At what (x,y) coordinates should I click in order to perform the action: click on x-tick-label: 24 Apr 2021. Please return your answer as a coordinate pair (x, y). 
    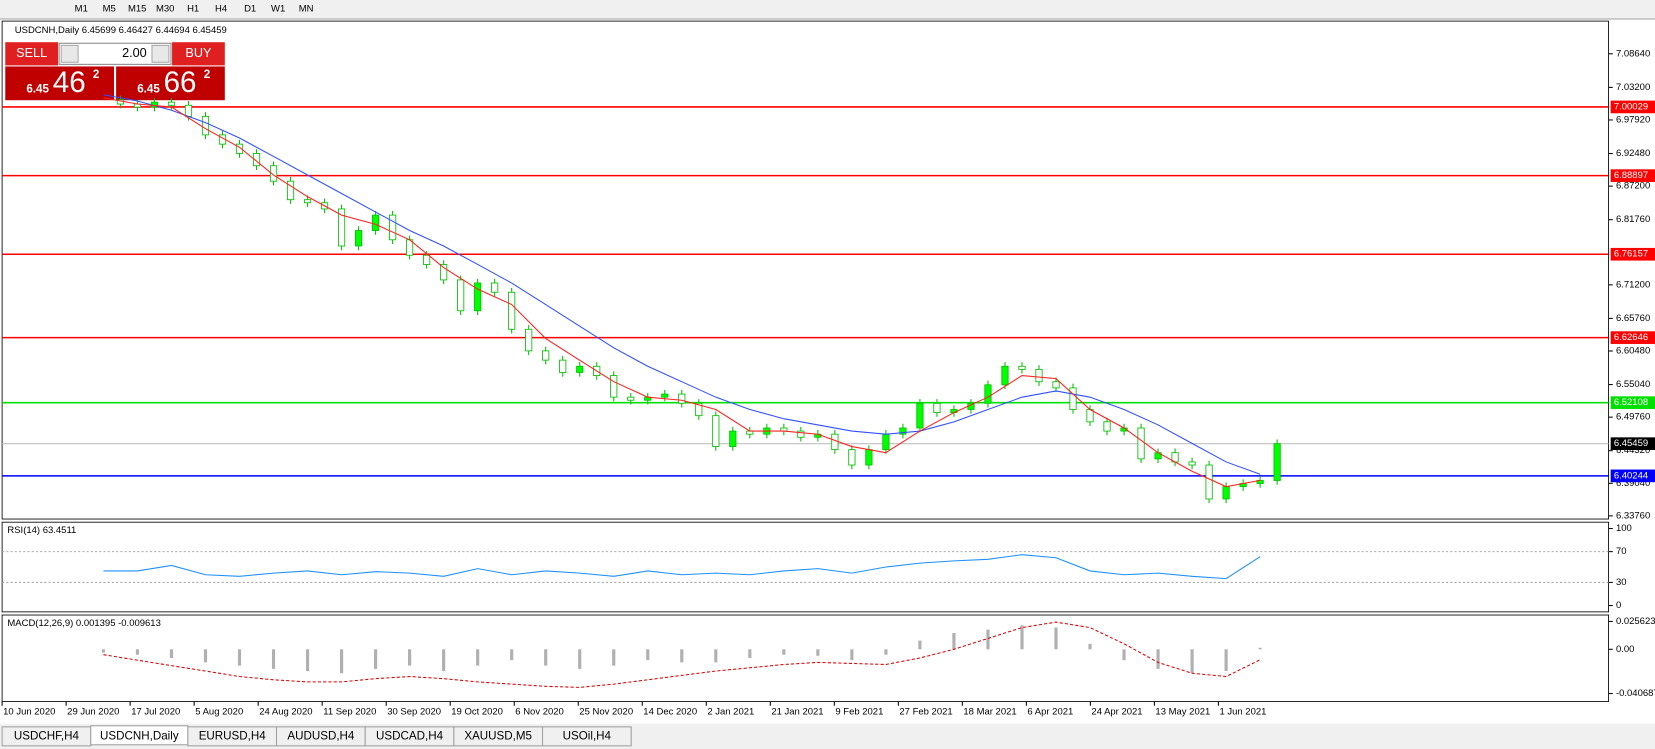
    Looking at the image, I should click on (1116, 712).